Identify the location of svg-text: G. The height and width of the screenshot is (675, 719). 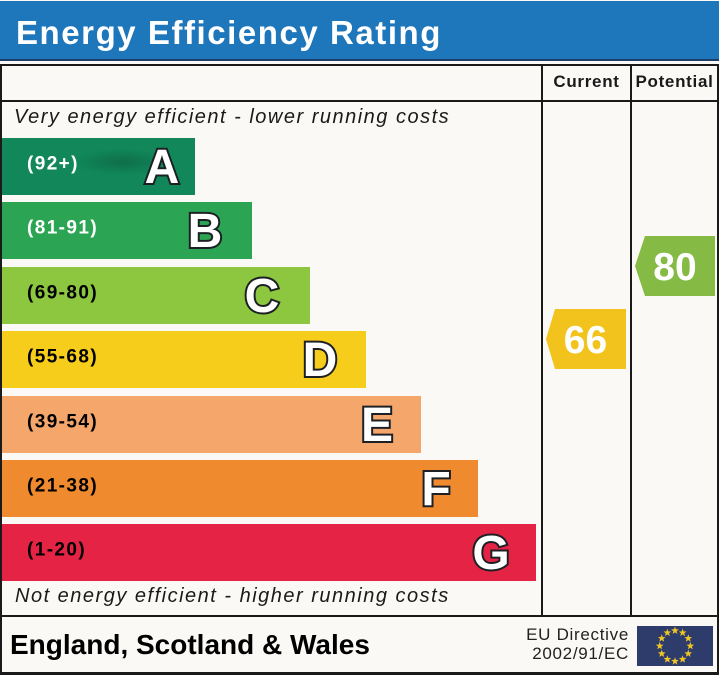
(490, 552).